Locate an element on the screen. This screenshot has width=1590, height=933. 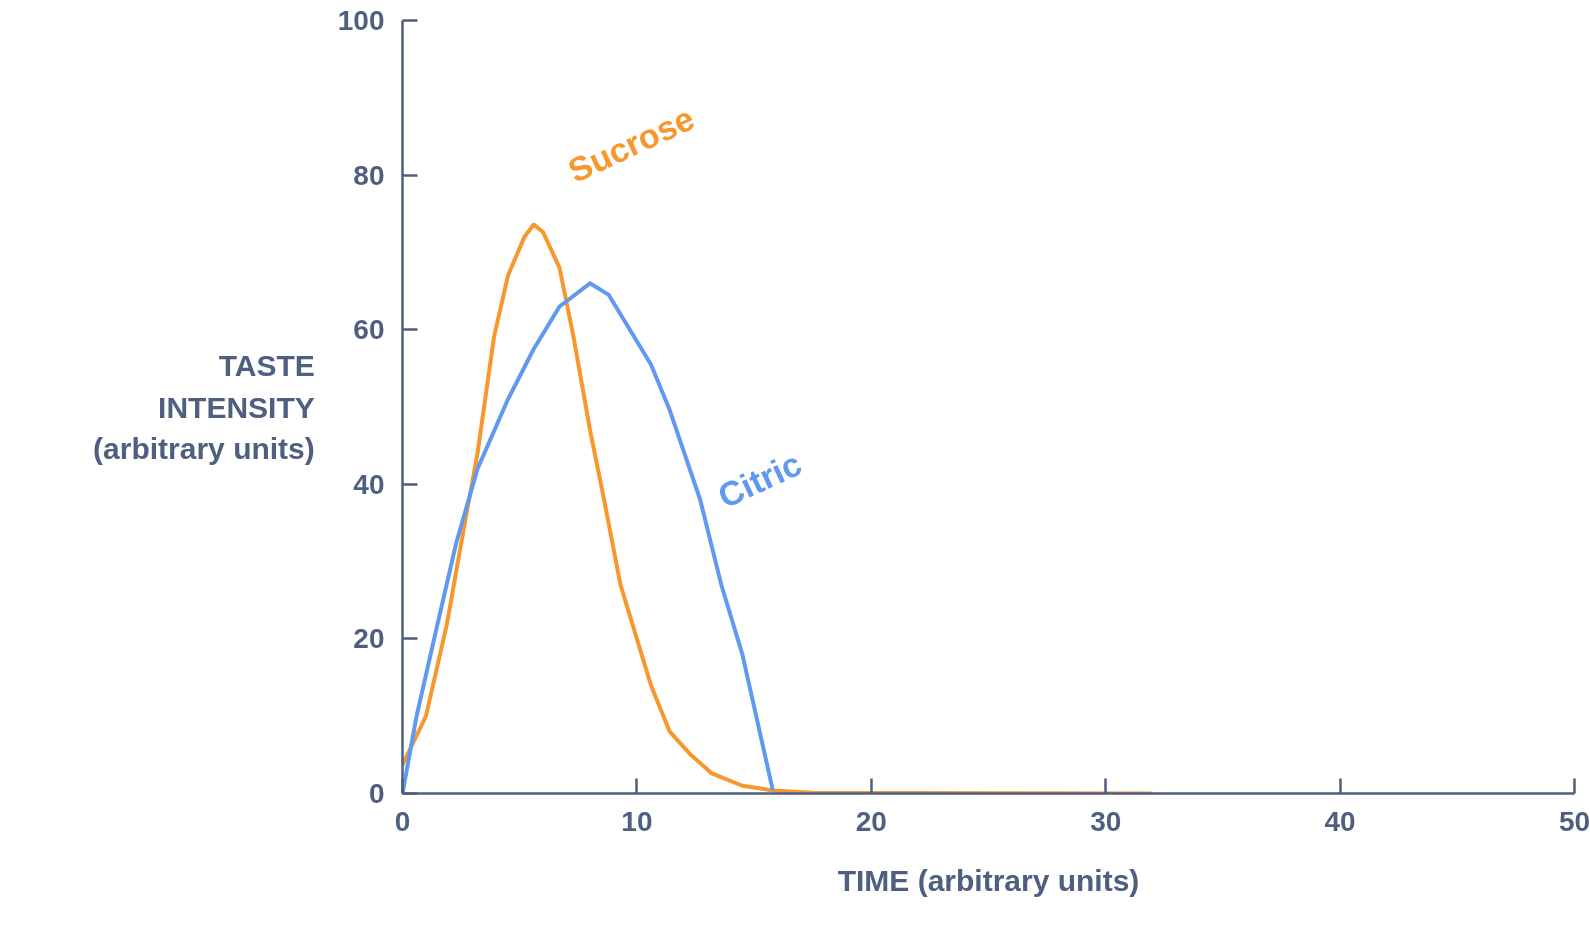
text: Citric is located at coordinates (760, 480).